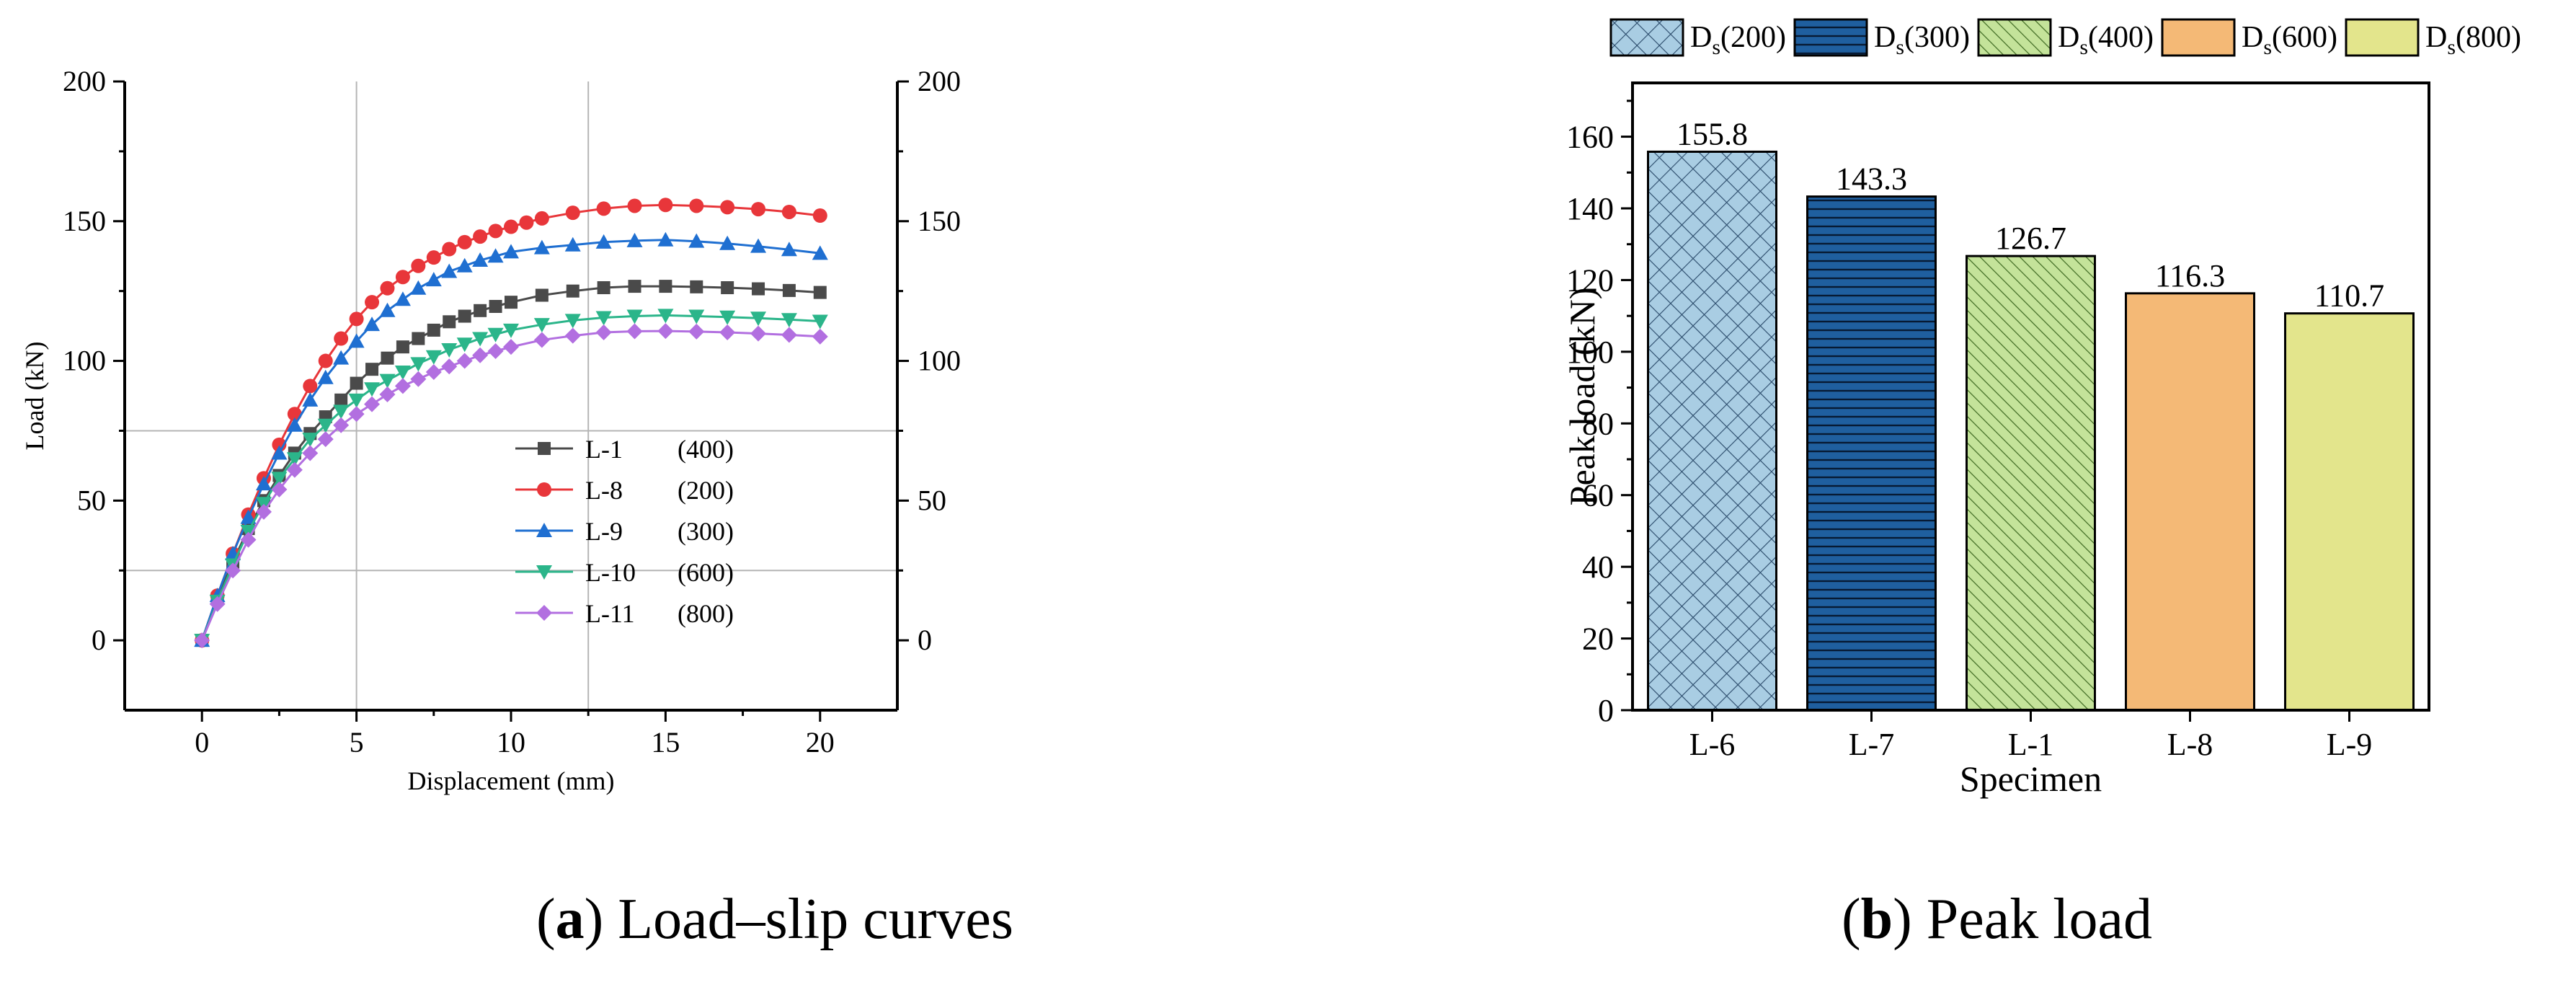 Image resolution: width=2576 pixels, height=982 pixels. What do you see at coordinates (1646, 37) in the screenshot?
I see `legend-swatch-(200)` at bounding box center [1646, 37].